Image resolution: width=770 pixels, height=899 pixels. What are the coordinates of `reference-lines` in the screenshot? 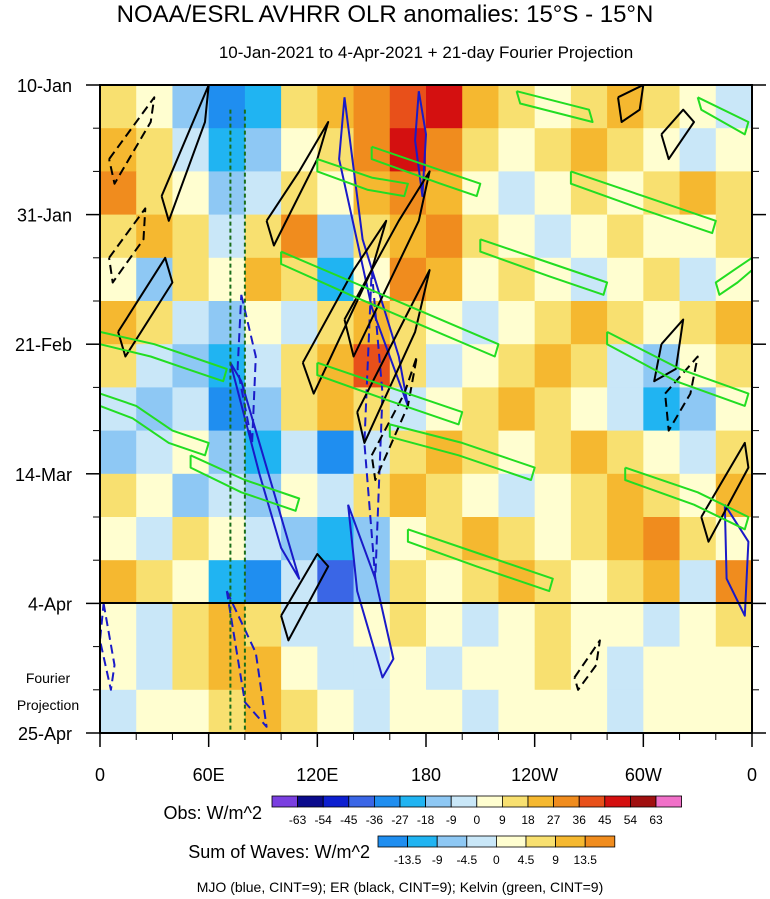 It's located at (237, 421).